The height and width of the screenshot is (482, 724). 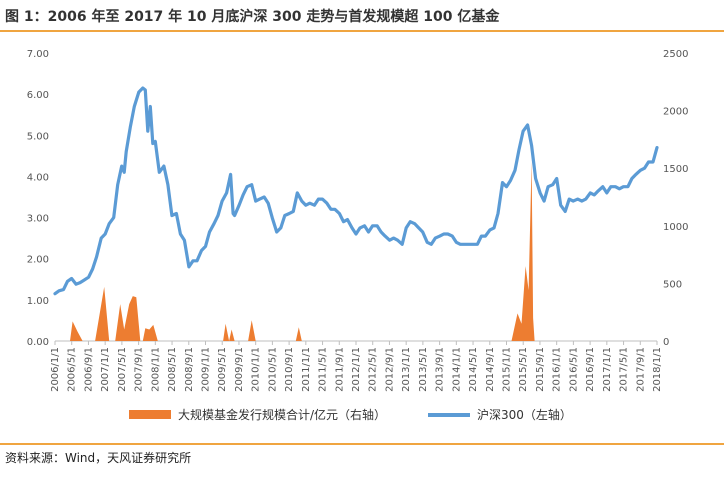 What do you see at coordinates (524, 414) in the screenshot?
I see `legend-label-hs300: 沪深300（左轴）` at bounding box center [524, 414].